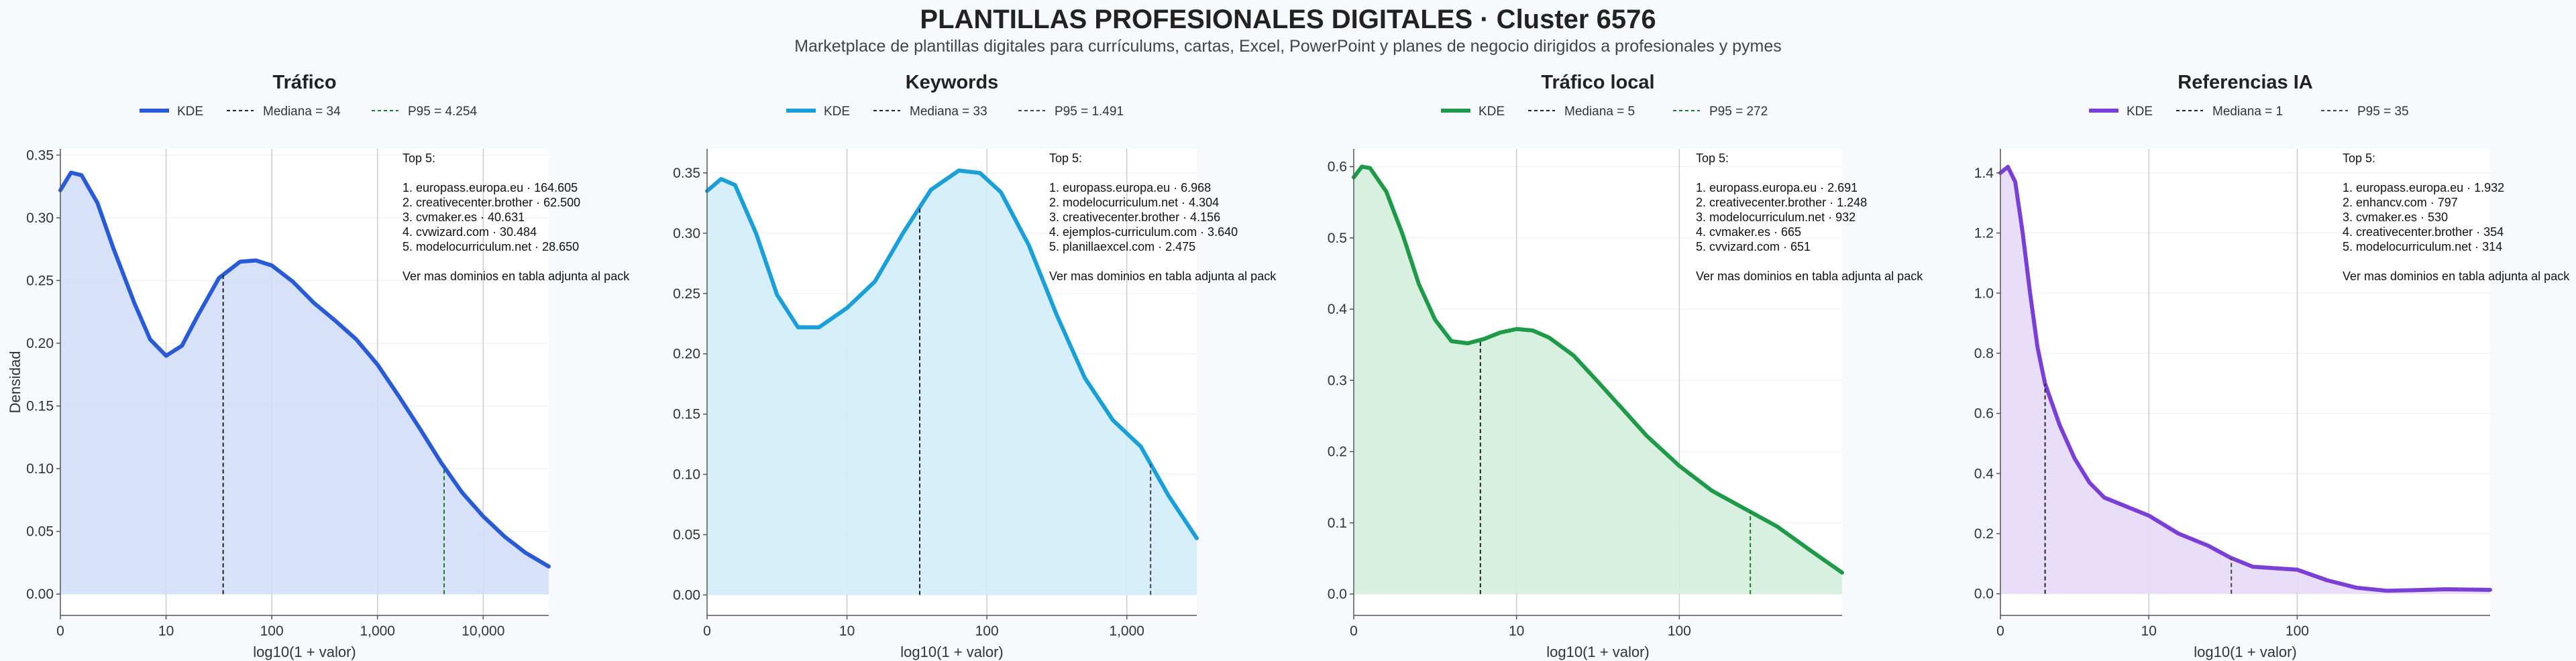 This screenshot has width=2576, height=661. I want to click on y-tick-label: 0.6, so click(1337, 167).